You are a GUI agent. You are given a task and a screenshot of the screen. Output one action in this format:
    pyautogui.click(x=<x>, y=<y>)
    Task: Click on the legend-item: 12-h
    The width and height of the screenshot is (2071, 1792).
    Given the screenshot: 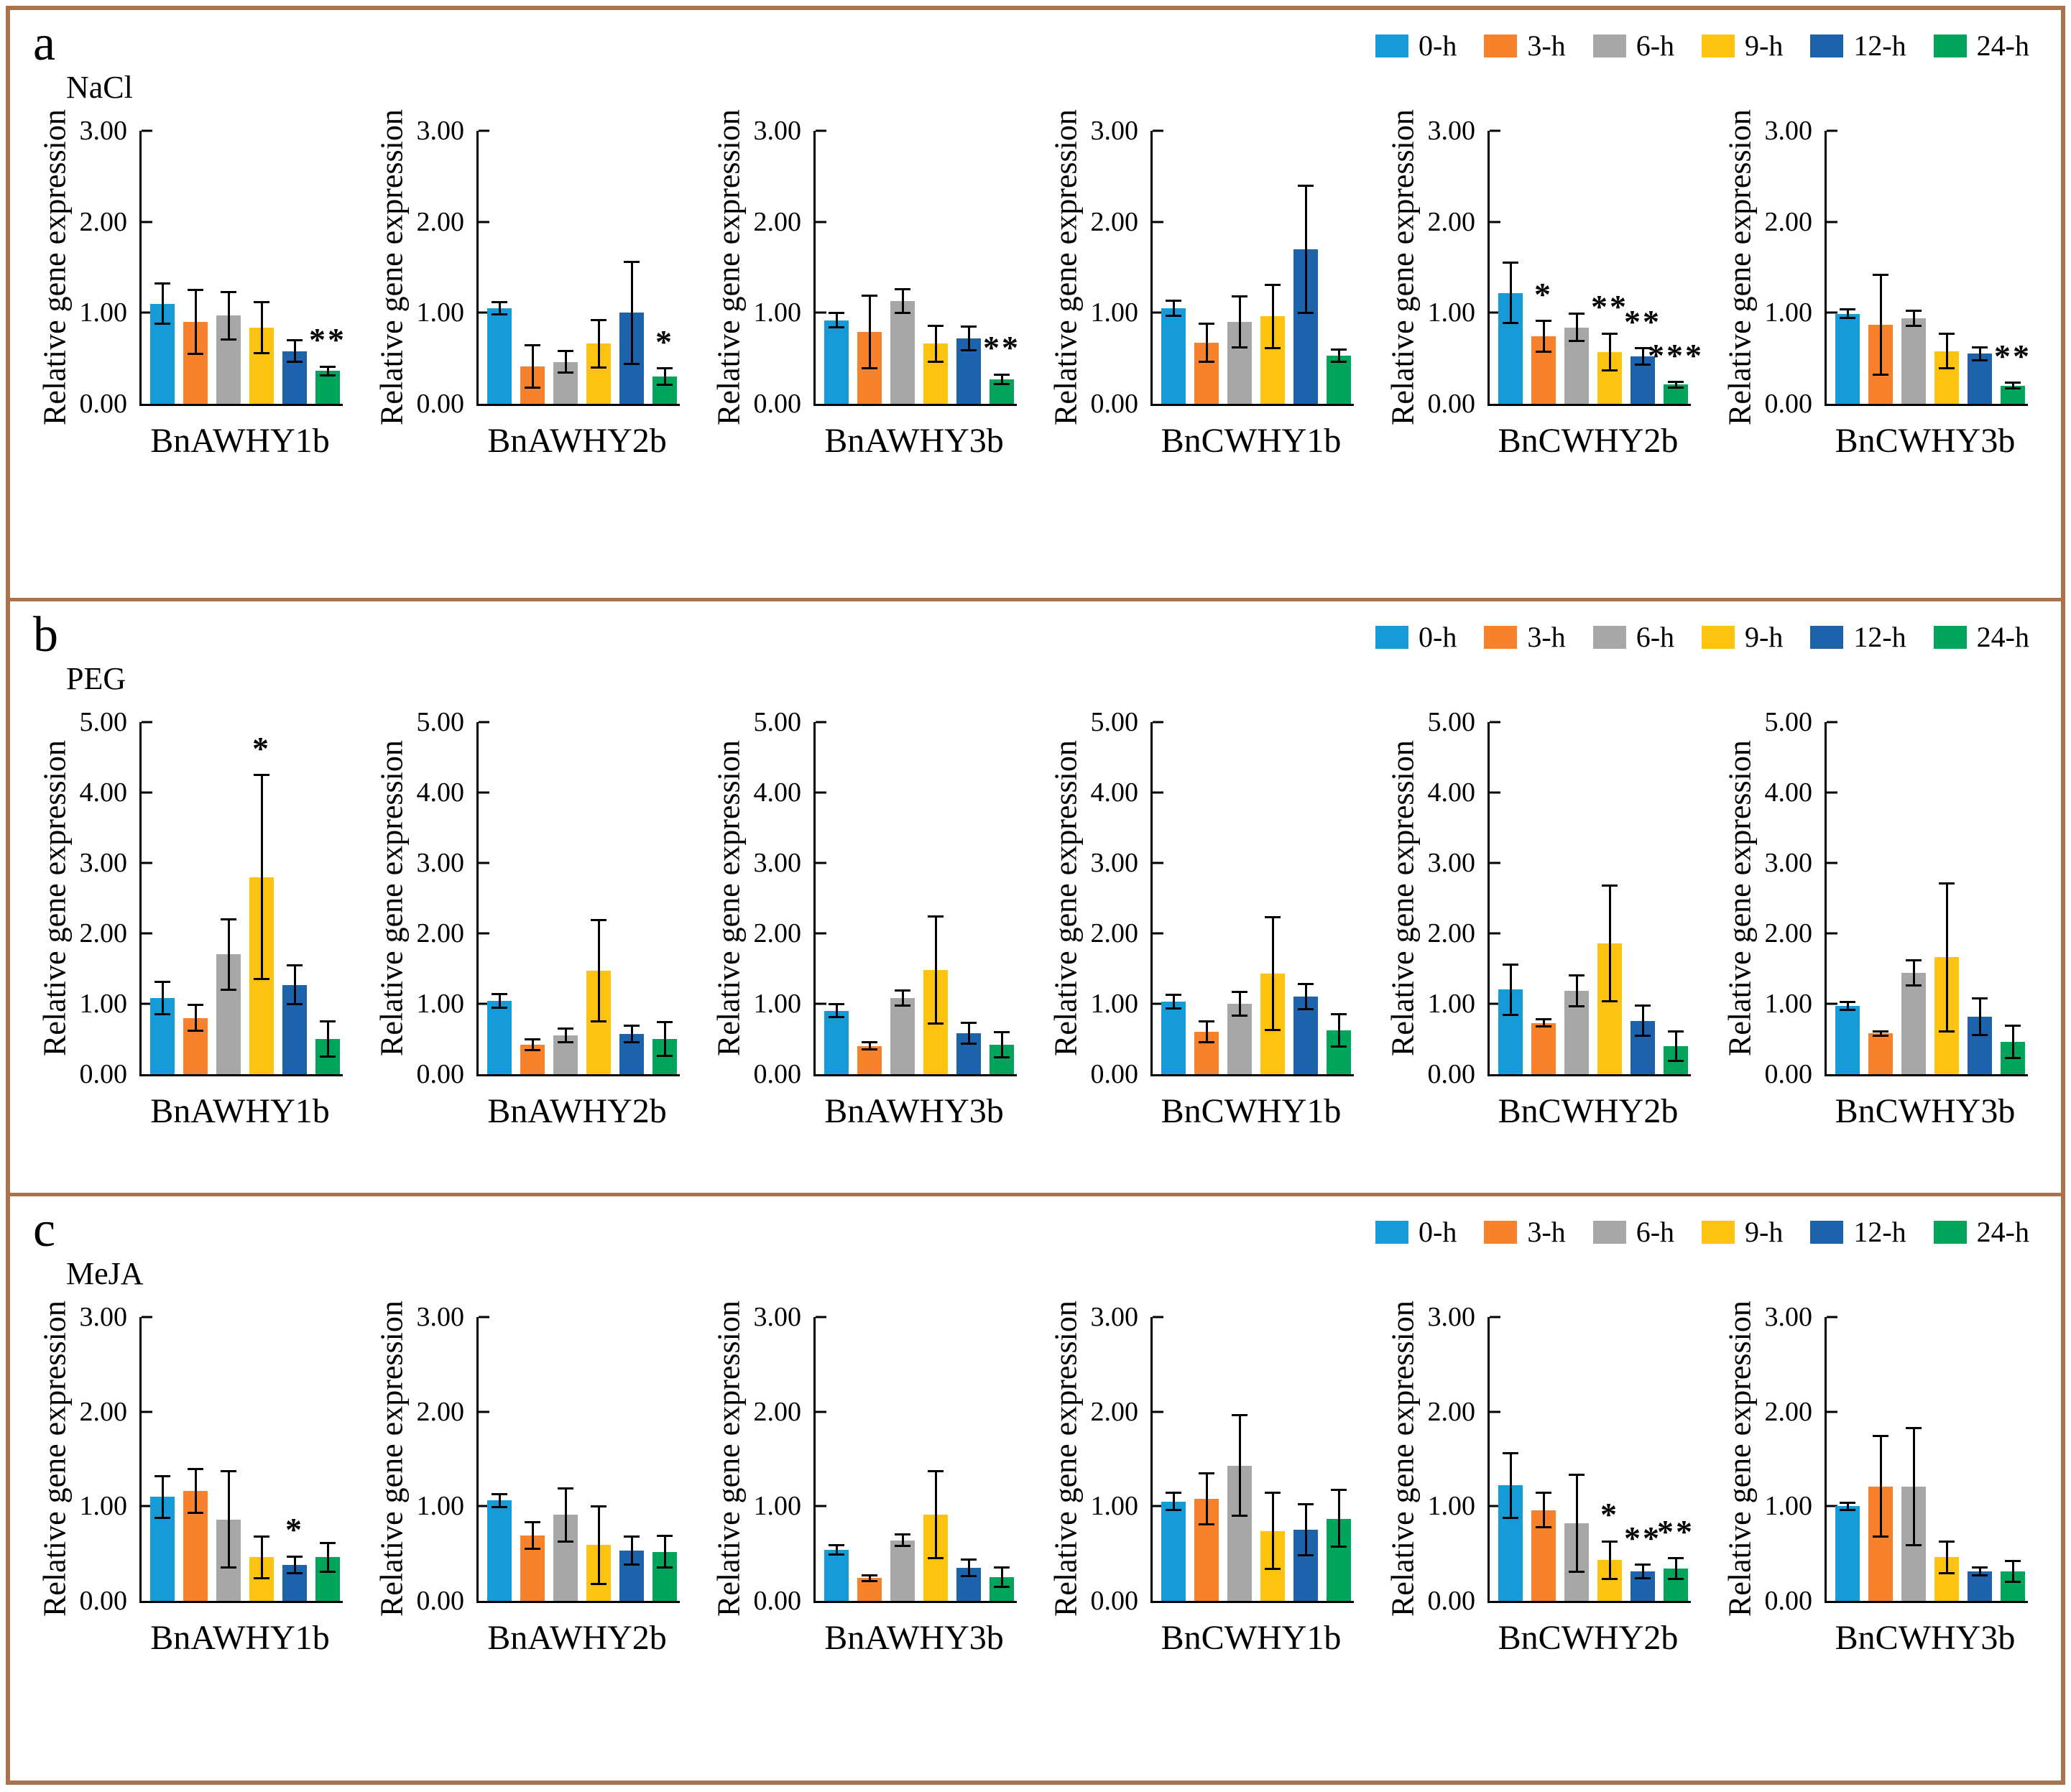 What is the action you would take?
    pyautogui.click(x=1858, y=46)
    